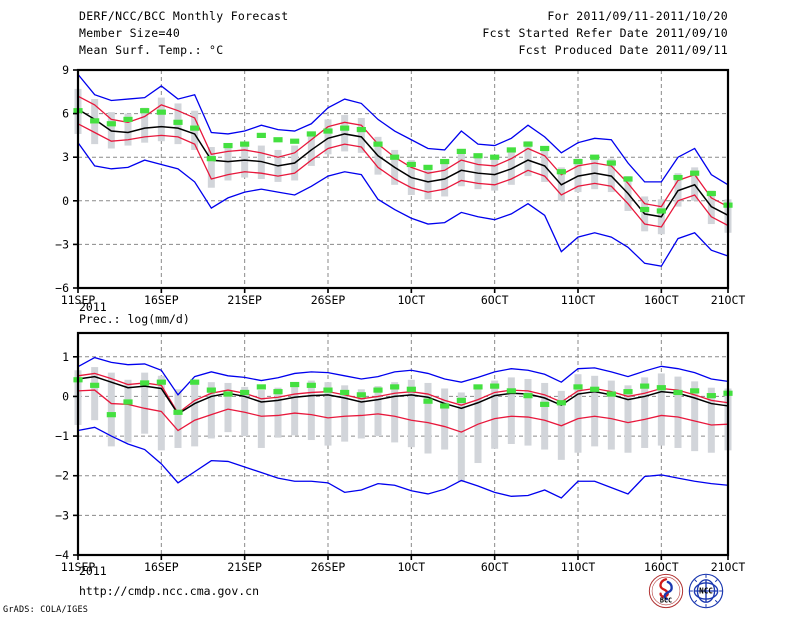  What do you see at coordinates (151, 50) in the screenshot?
I see `variable-label-temperature: Mean Surf. Temp.: °C` at bounding box center [151, 50].